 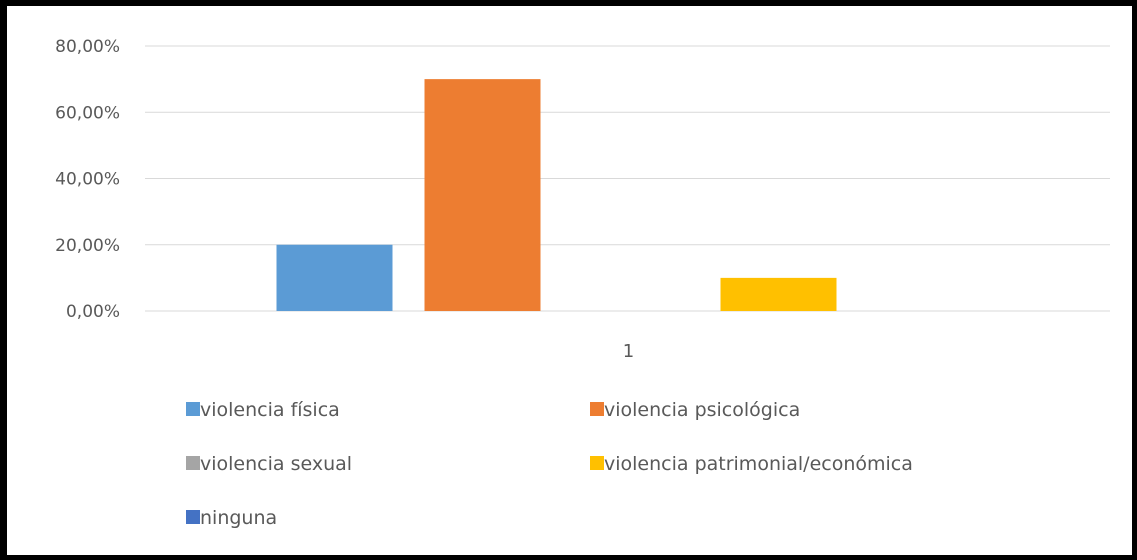 I want to click on bar-violencia-f-sica, so click(x=334, y=277).